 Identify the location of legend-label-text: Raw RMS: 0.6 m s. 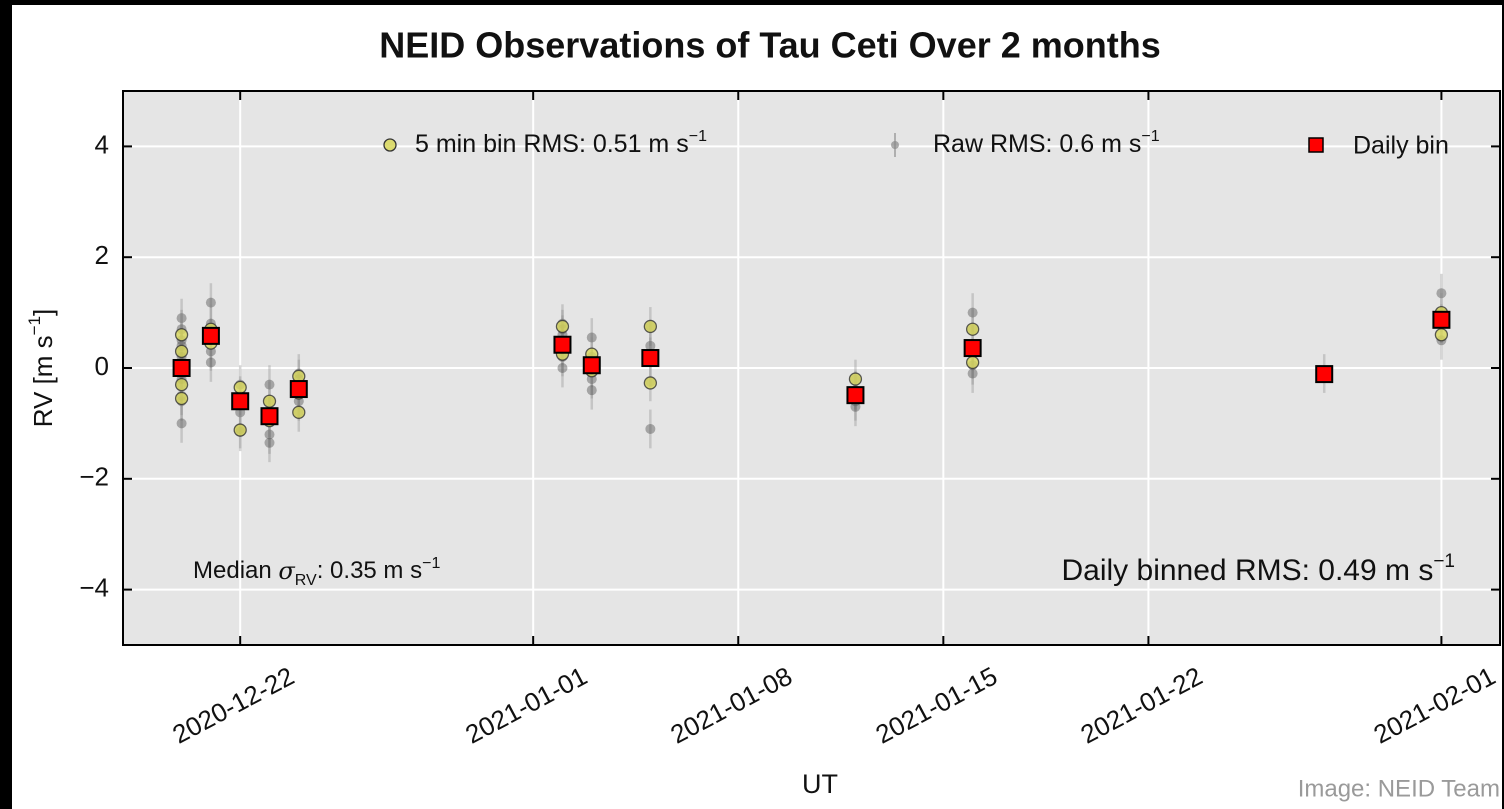
(1037, 144).